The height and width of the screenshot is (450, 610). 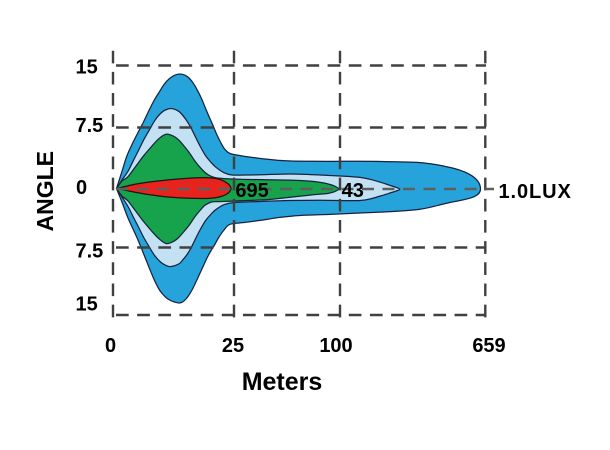 I want to click on svg-text: Meters, so click(x=282, y=382).